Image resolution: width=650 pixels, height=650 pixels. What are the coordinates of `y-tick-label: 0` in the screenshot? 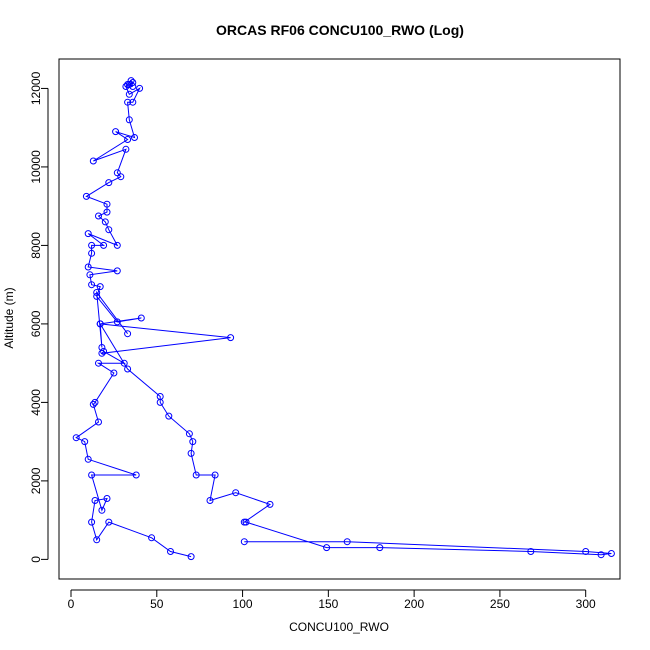 It's located at (36, 559).